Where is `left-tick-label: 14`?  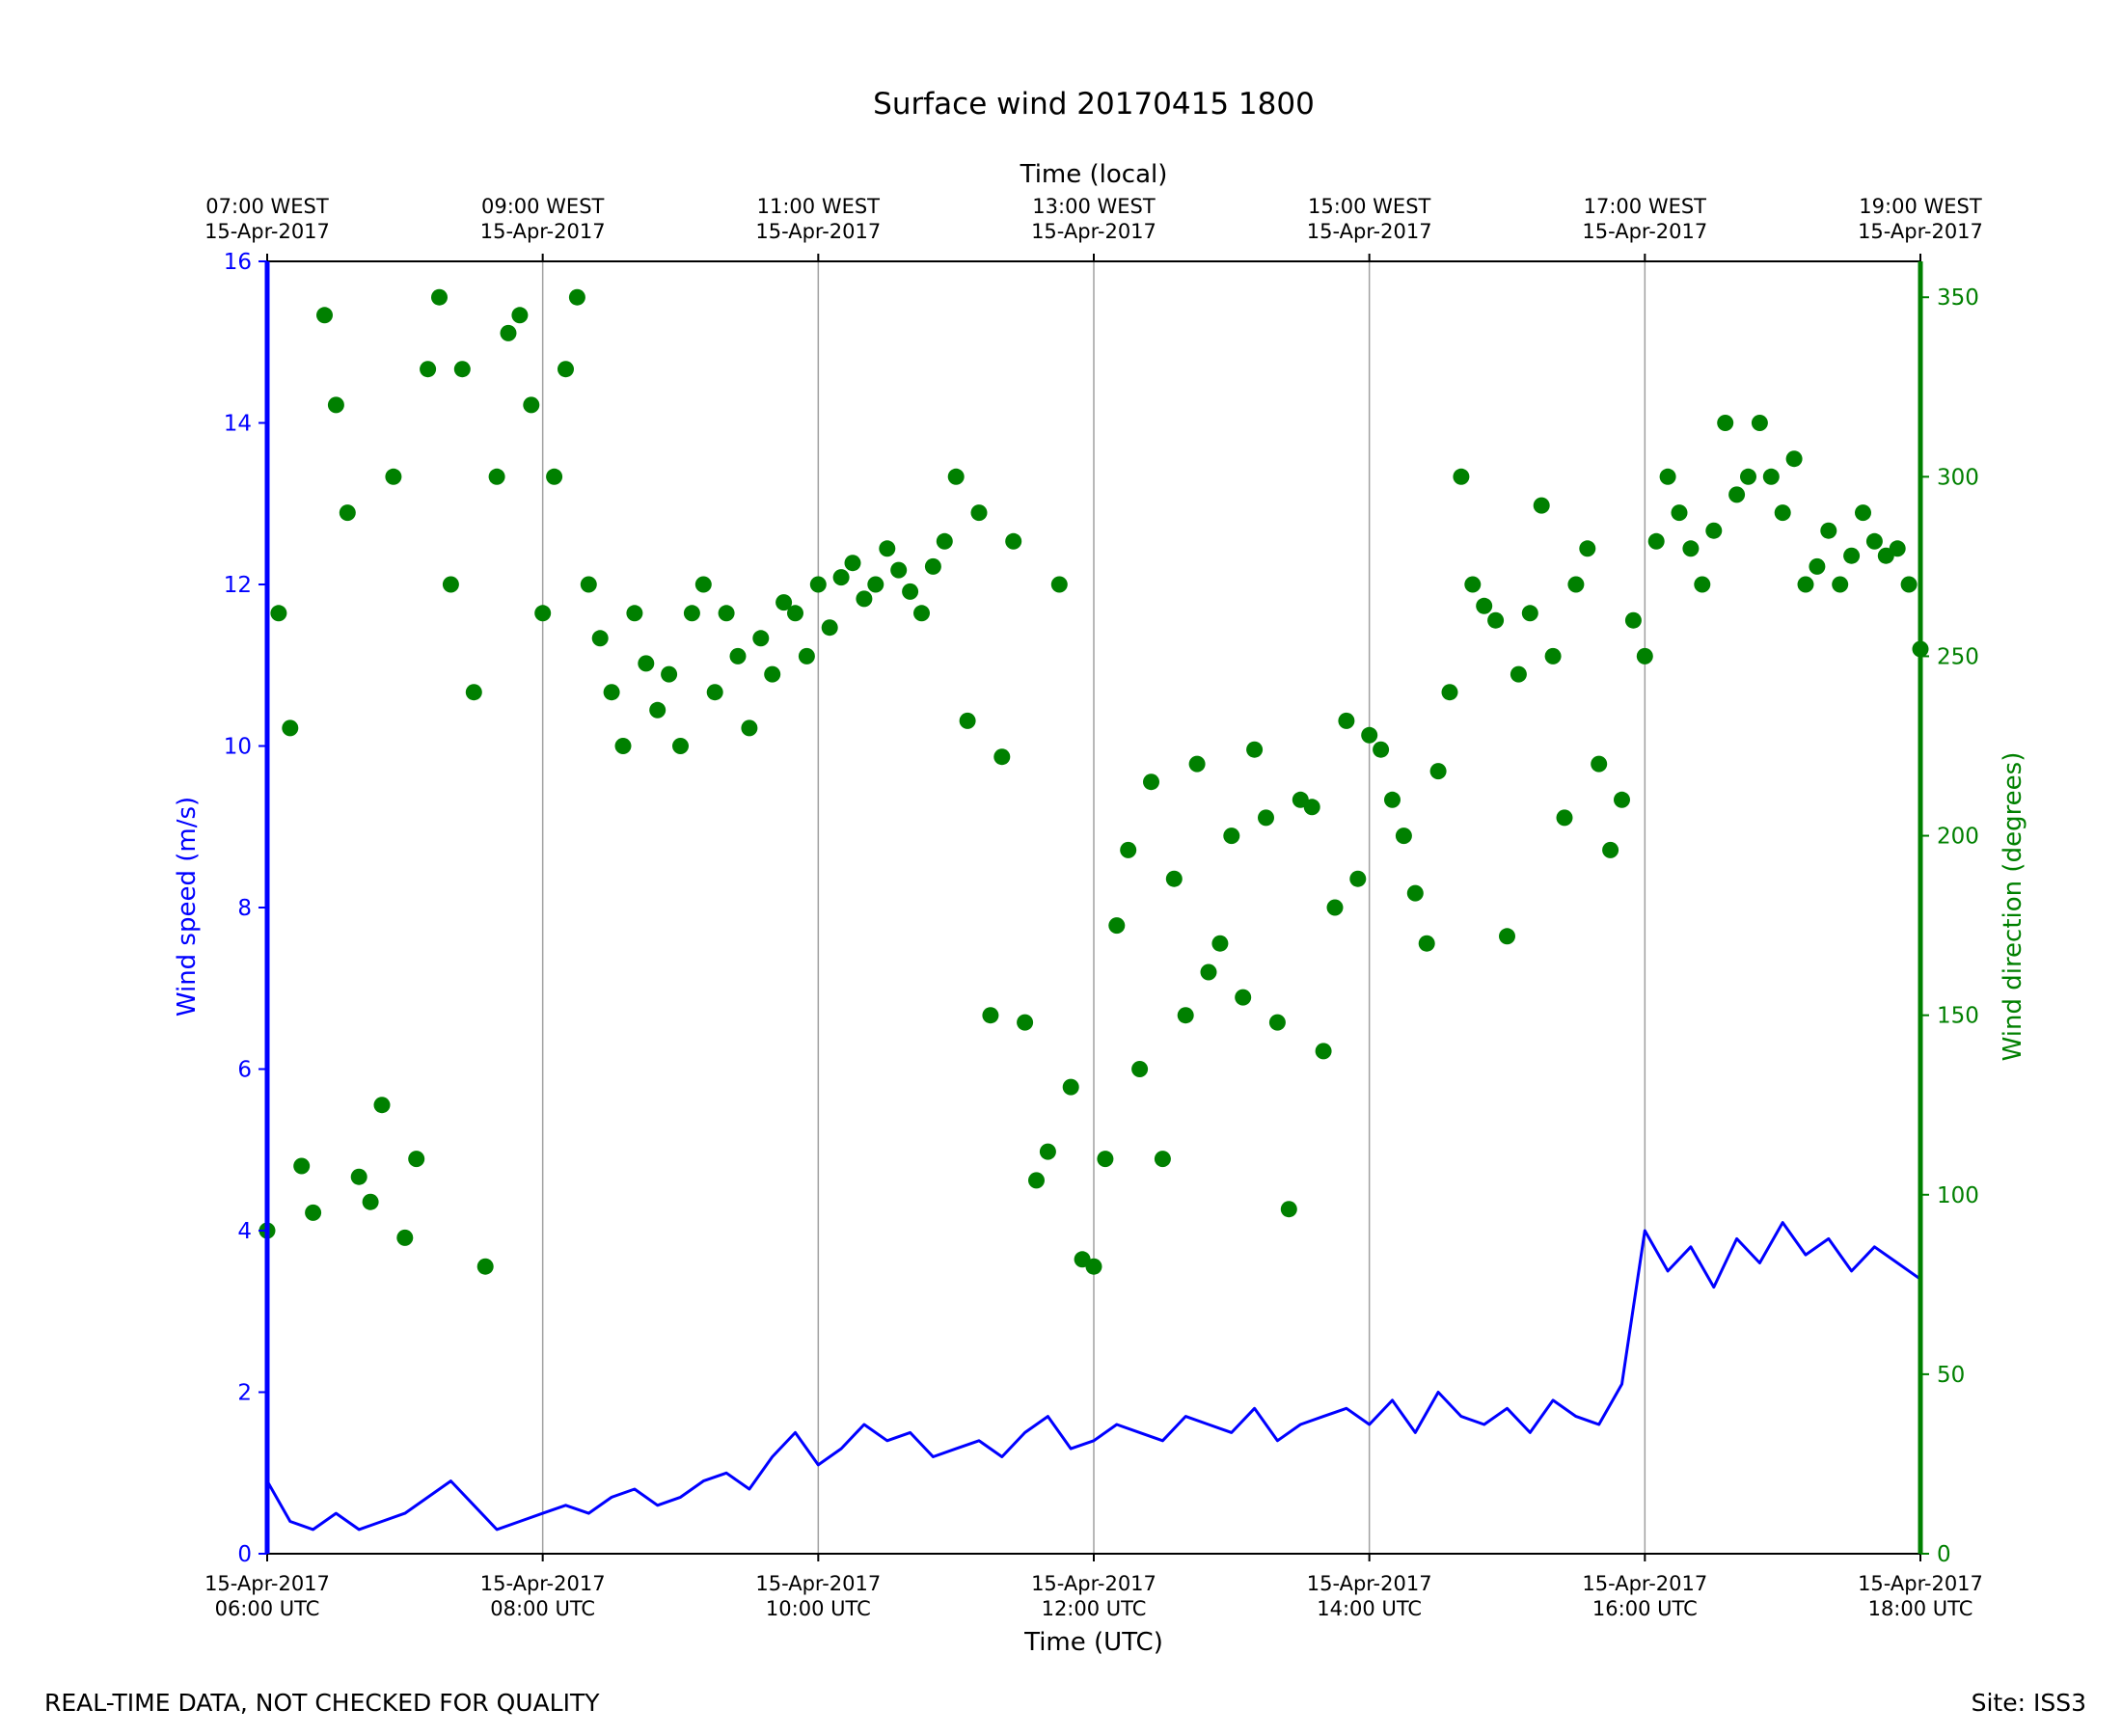
left-tick-label: 14 is located at coordinates (238, 424).